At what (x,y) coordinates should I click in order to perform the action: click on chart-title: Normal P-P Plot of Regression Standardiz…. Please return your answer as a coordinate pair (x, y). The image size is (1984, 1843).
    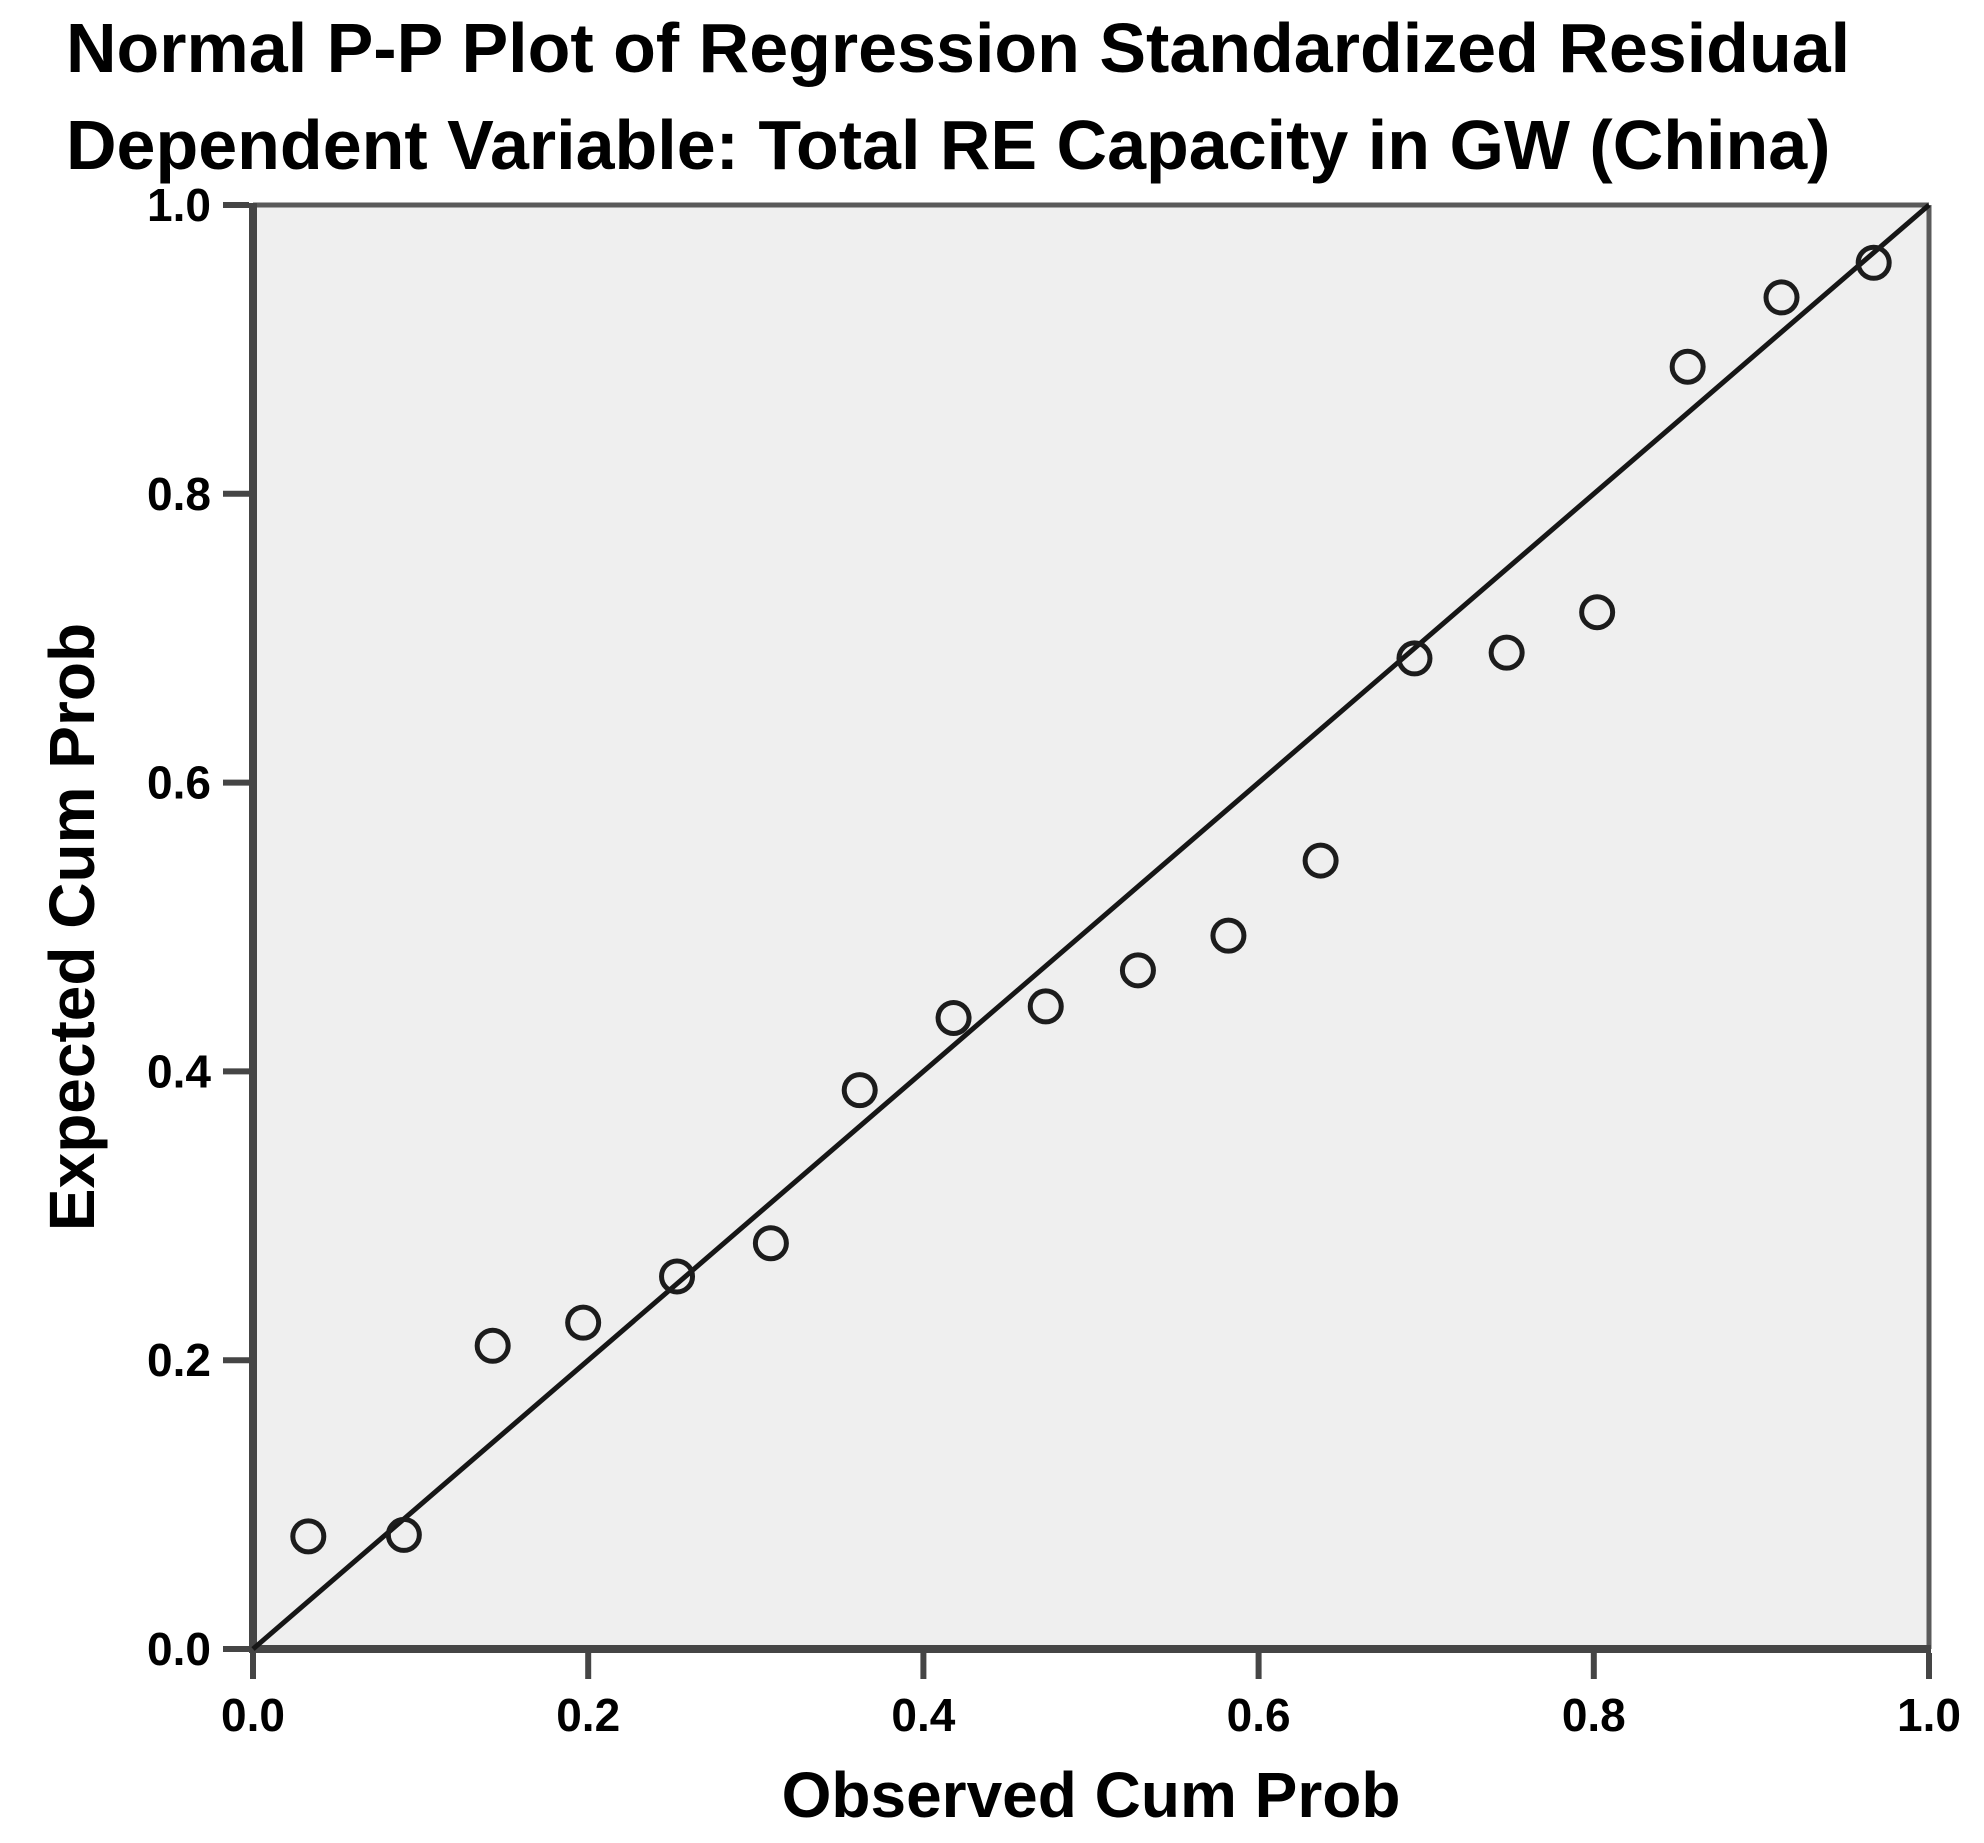
    Looking at the image, I should click on (958, 48).